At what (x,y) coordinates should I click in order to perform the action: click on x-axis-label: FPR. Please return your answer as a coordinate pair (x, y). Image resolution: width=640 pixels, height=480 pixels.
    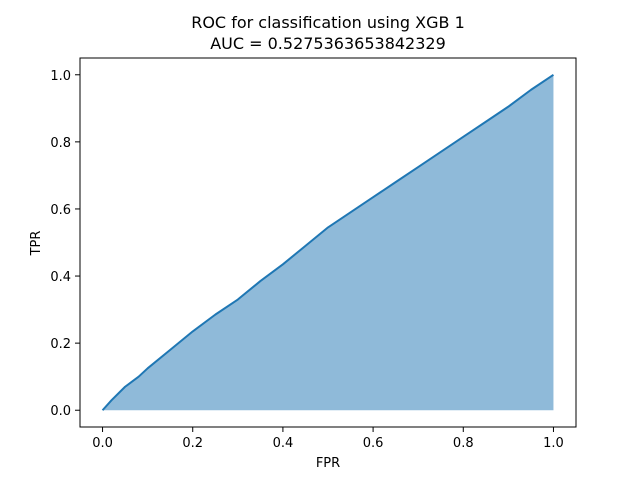
    Looking at the image, I should click on (328, 463).